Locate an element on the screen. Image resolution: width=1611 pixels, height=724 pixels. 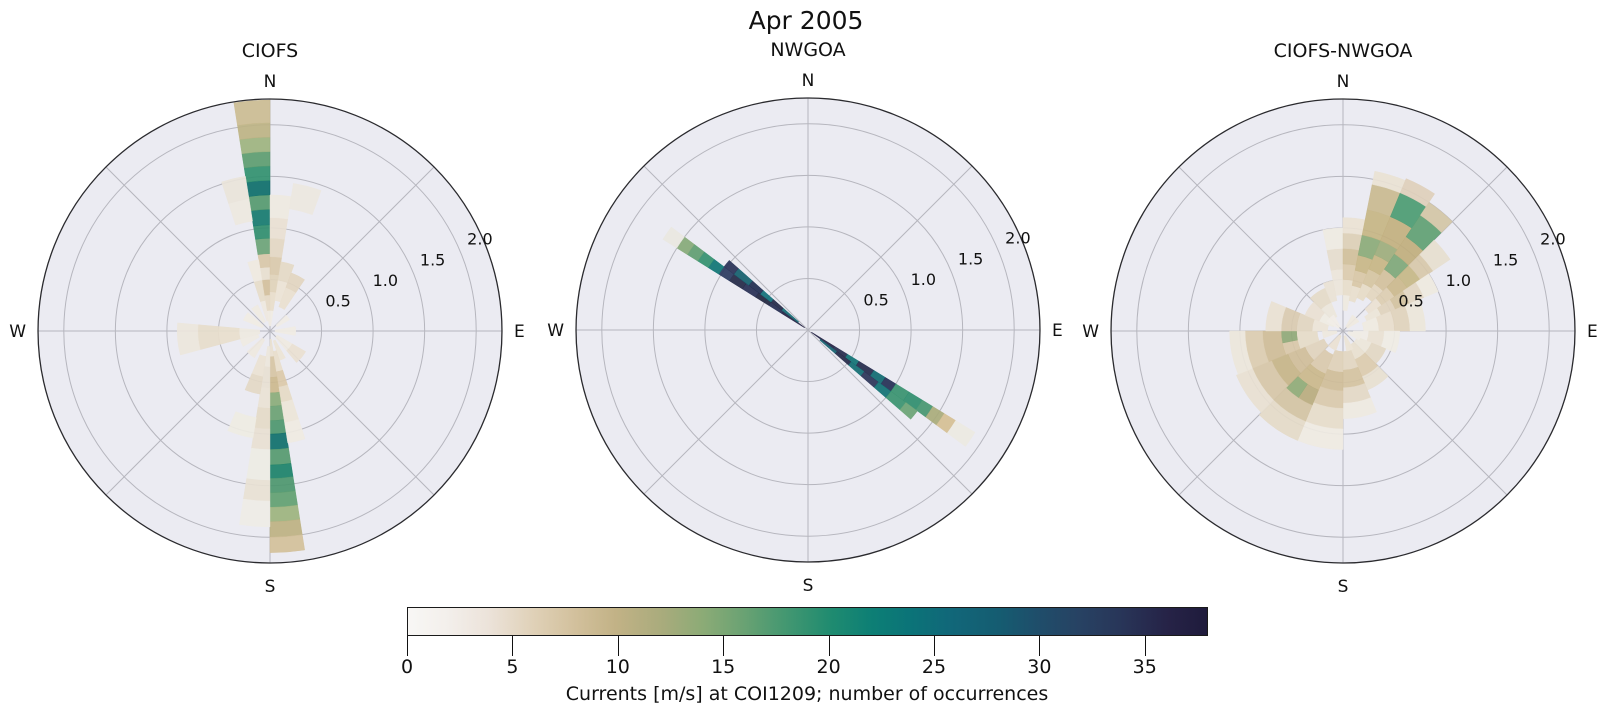
subplot-title-ciofs: CIOFS is located at coordinates (270, 51).